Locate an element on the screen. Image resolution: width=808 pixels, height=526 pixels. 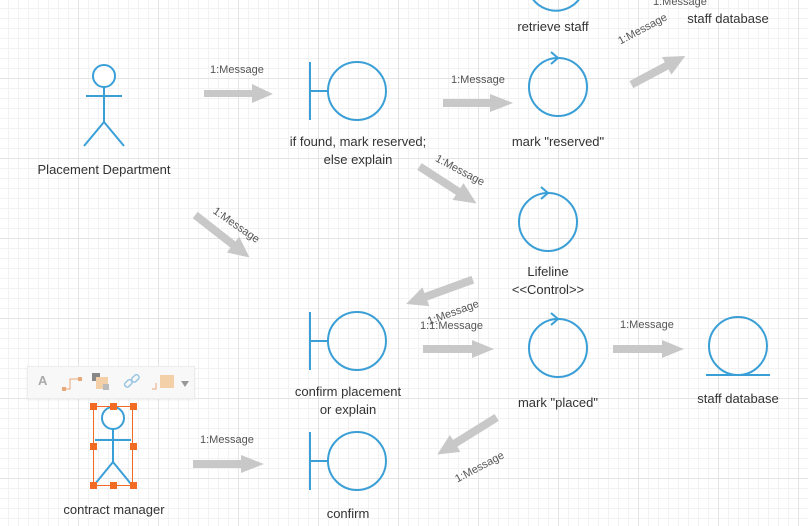
resize-handle-n is located at coordinates (113, 406).